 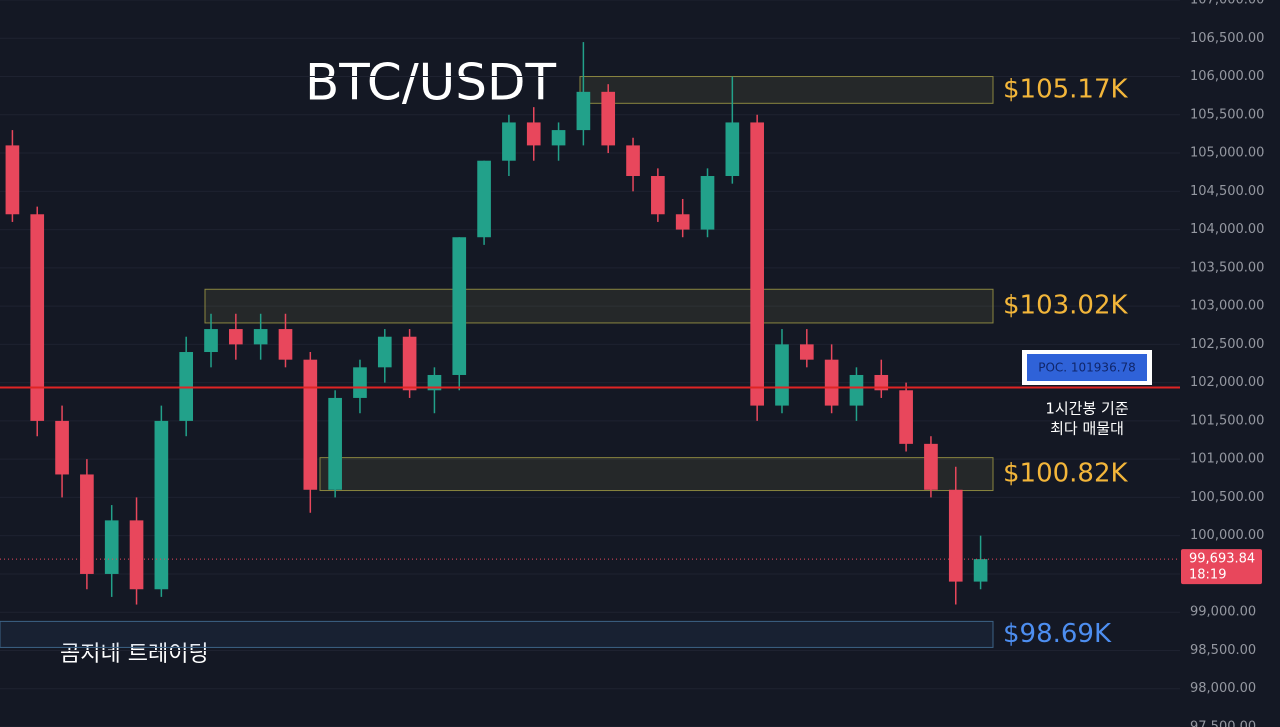 I want to click on annotation: 1시간봉 기준, so click(x=1087, y=409).